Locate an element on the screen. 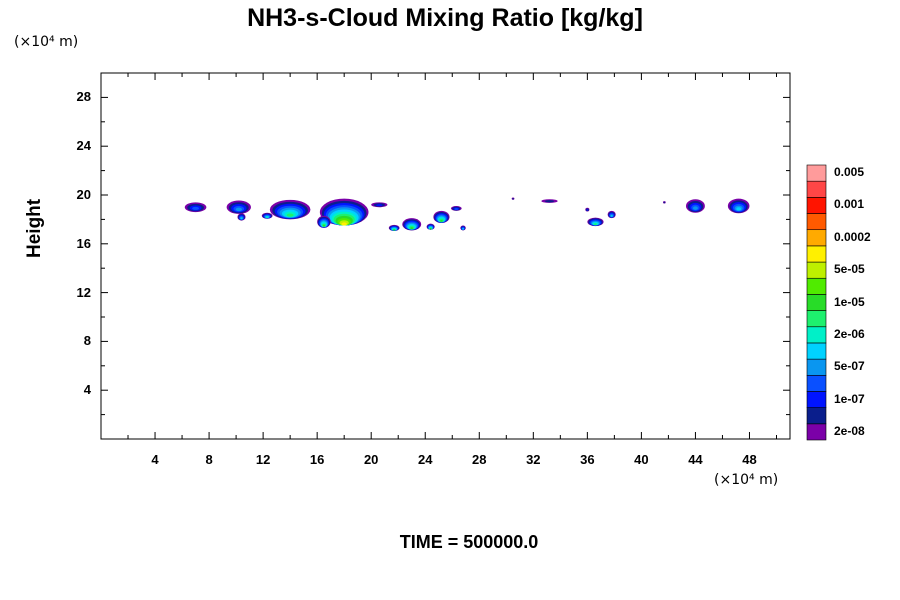  y-tick-label: 8 is located at coordinates (87, 341).